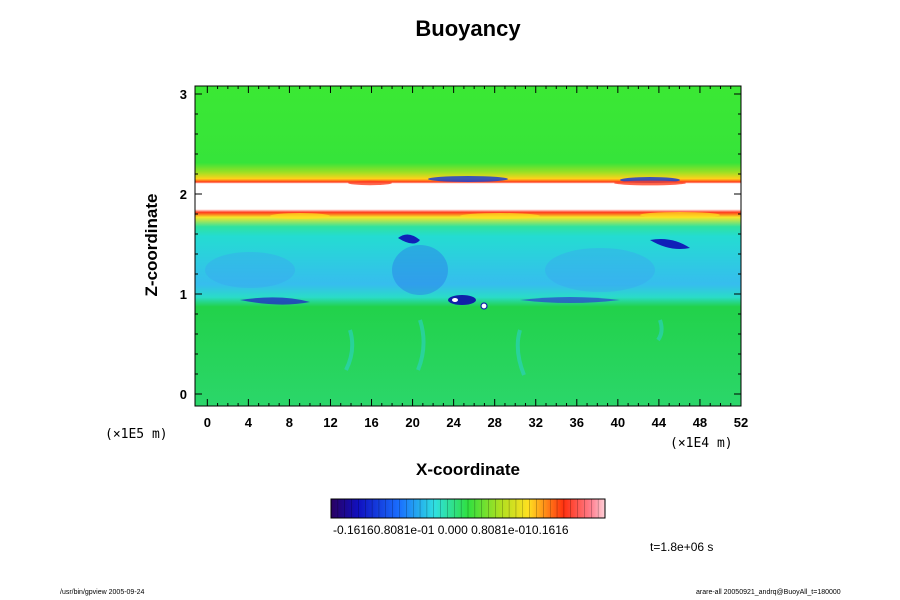 Image resolution: width=900 pixels, height=600 pixels. I want to click on x-tick-label: 16, so click(371, 422).